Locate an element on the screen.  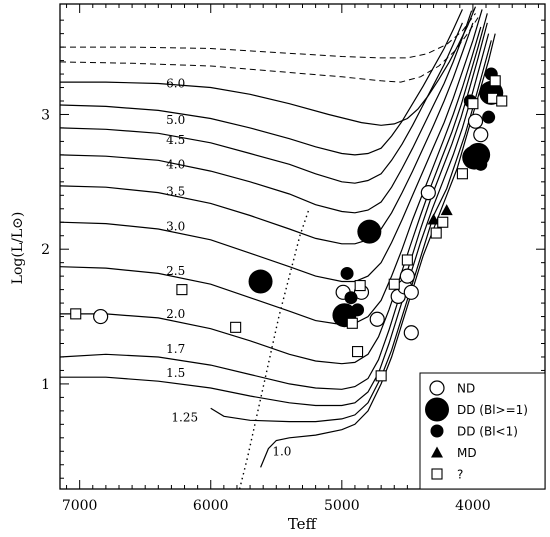
track-label: 2.5 is located at coordinates (175, 271).